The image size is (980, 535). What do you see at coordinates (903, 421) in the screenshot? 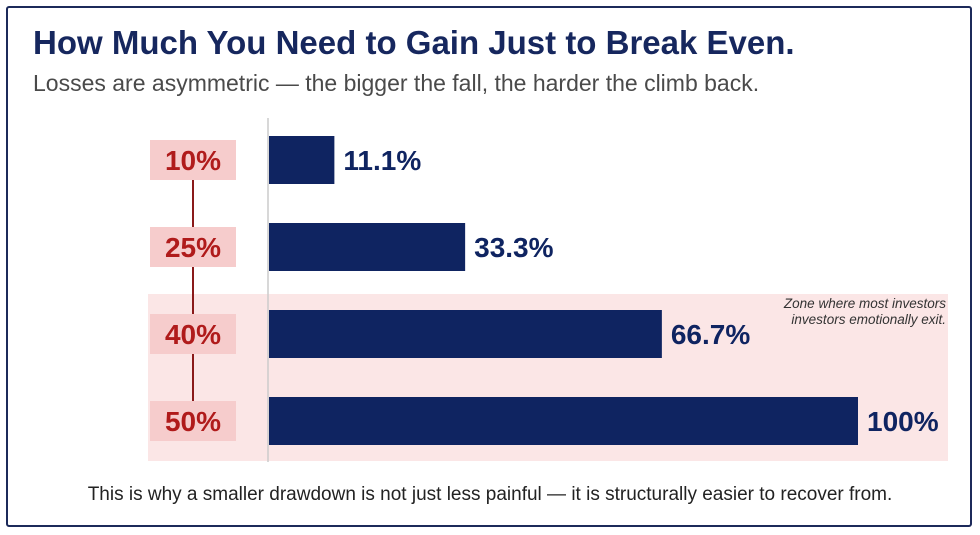
I see `data-label: 100%` at bounding box center [903, 421].